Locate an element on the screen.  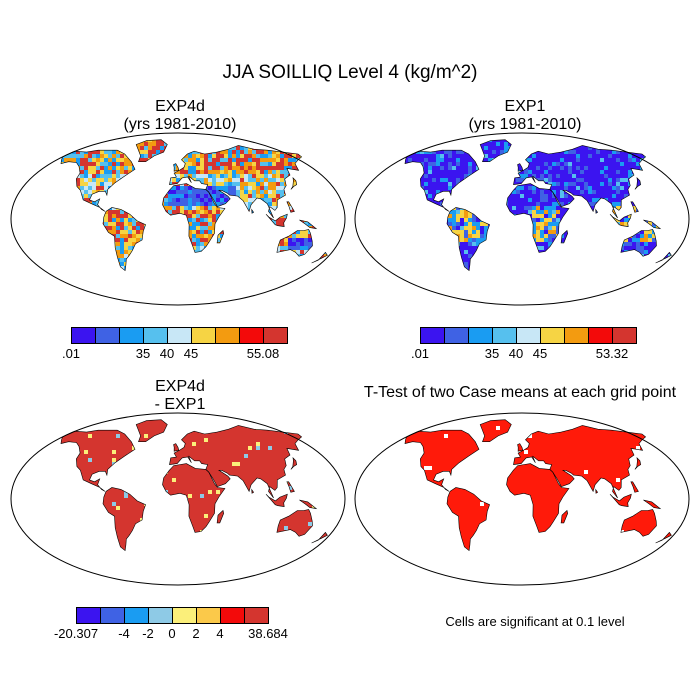
panel3-title-line1: EXP4d is located at coordinates (180, 386).